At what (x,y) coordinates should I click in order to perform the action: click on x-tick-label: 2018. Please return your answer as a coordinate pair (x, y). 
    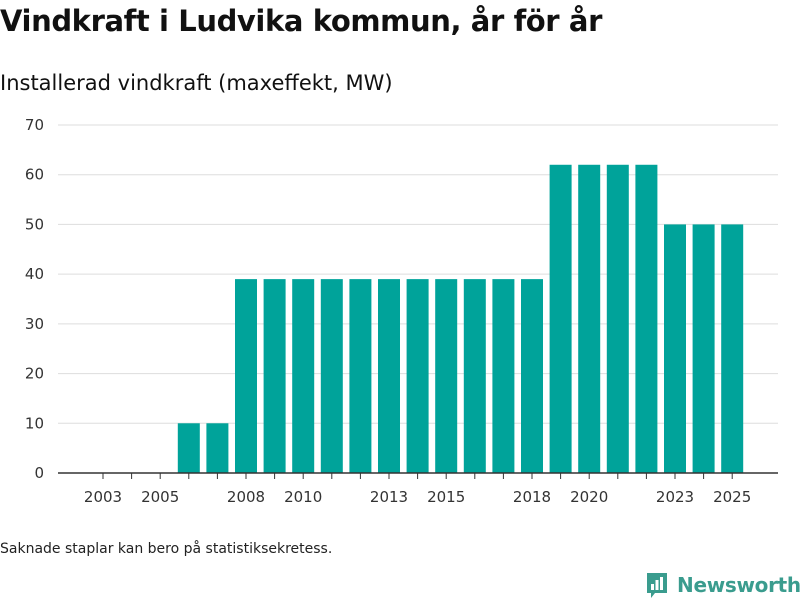
    Looking at the image, I should click on (532, 497).